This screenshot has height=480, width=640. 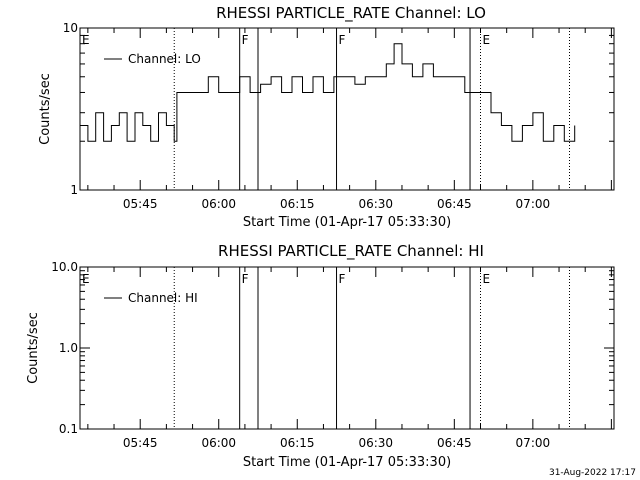 What do you see at coordinates (351, 251) in the screenshot?
I see `chart-title: RHESSI PARTICLE_RATE Channel: HI` at bounding box center [351, 251].